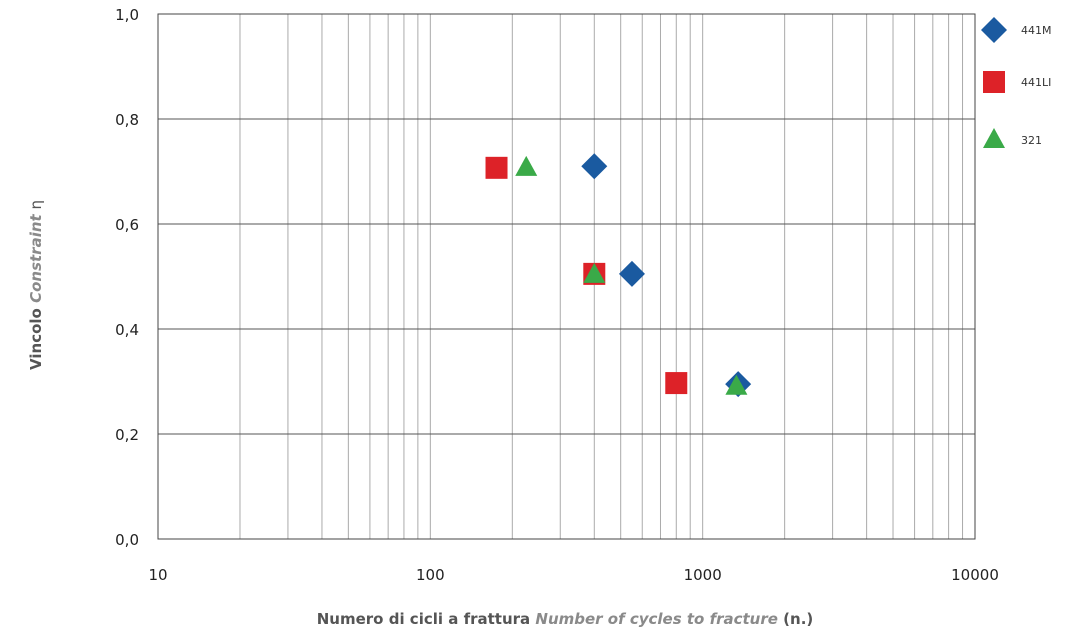 The image size is (1081, 631). I want to click on y-axis-title-part3: η, so click(36, 207).